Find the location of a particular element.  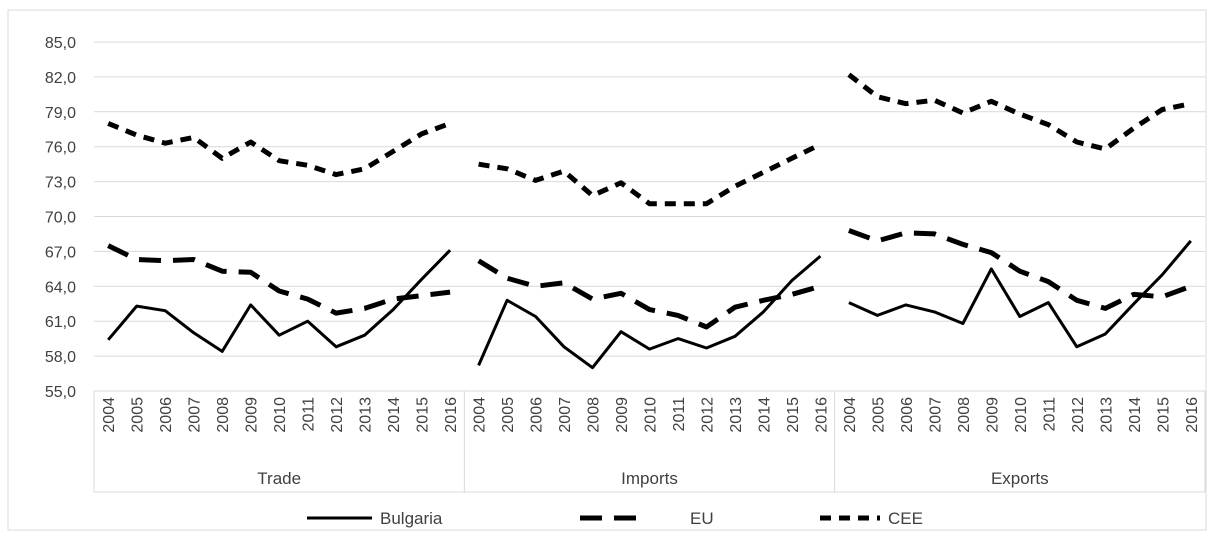

series-line-eu-exports is located at coordinates (1020, 269).